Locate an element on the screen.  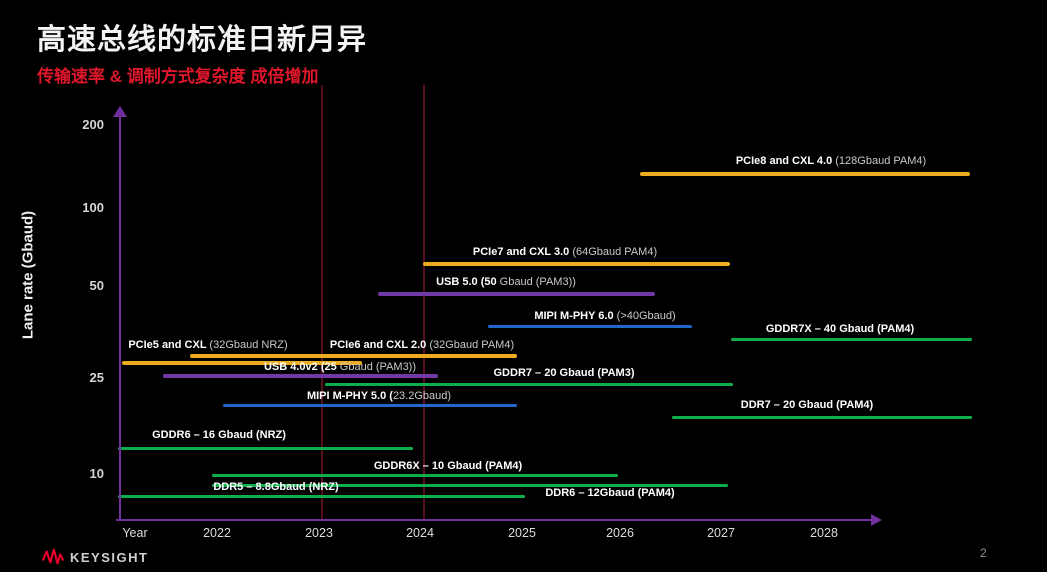
page-subtitle: 传输速率 & 调制方式复杂度 成倍增加 is located at coordinates (178, 76).